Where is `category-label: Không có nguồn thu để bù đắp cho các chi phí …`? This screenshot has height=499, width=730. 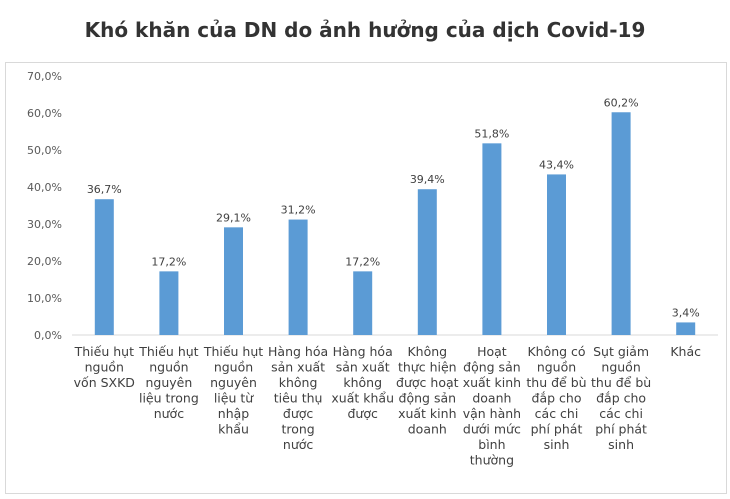
category-label: Không có nguồn thu để bù đắp cho các chi phí … is located at coordinates (556, 398).